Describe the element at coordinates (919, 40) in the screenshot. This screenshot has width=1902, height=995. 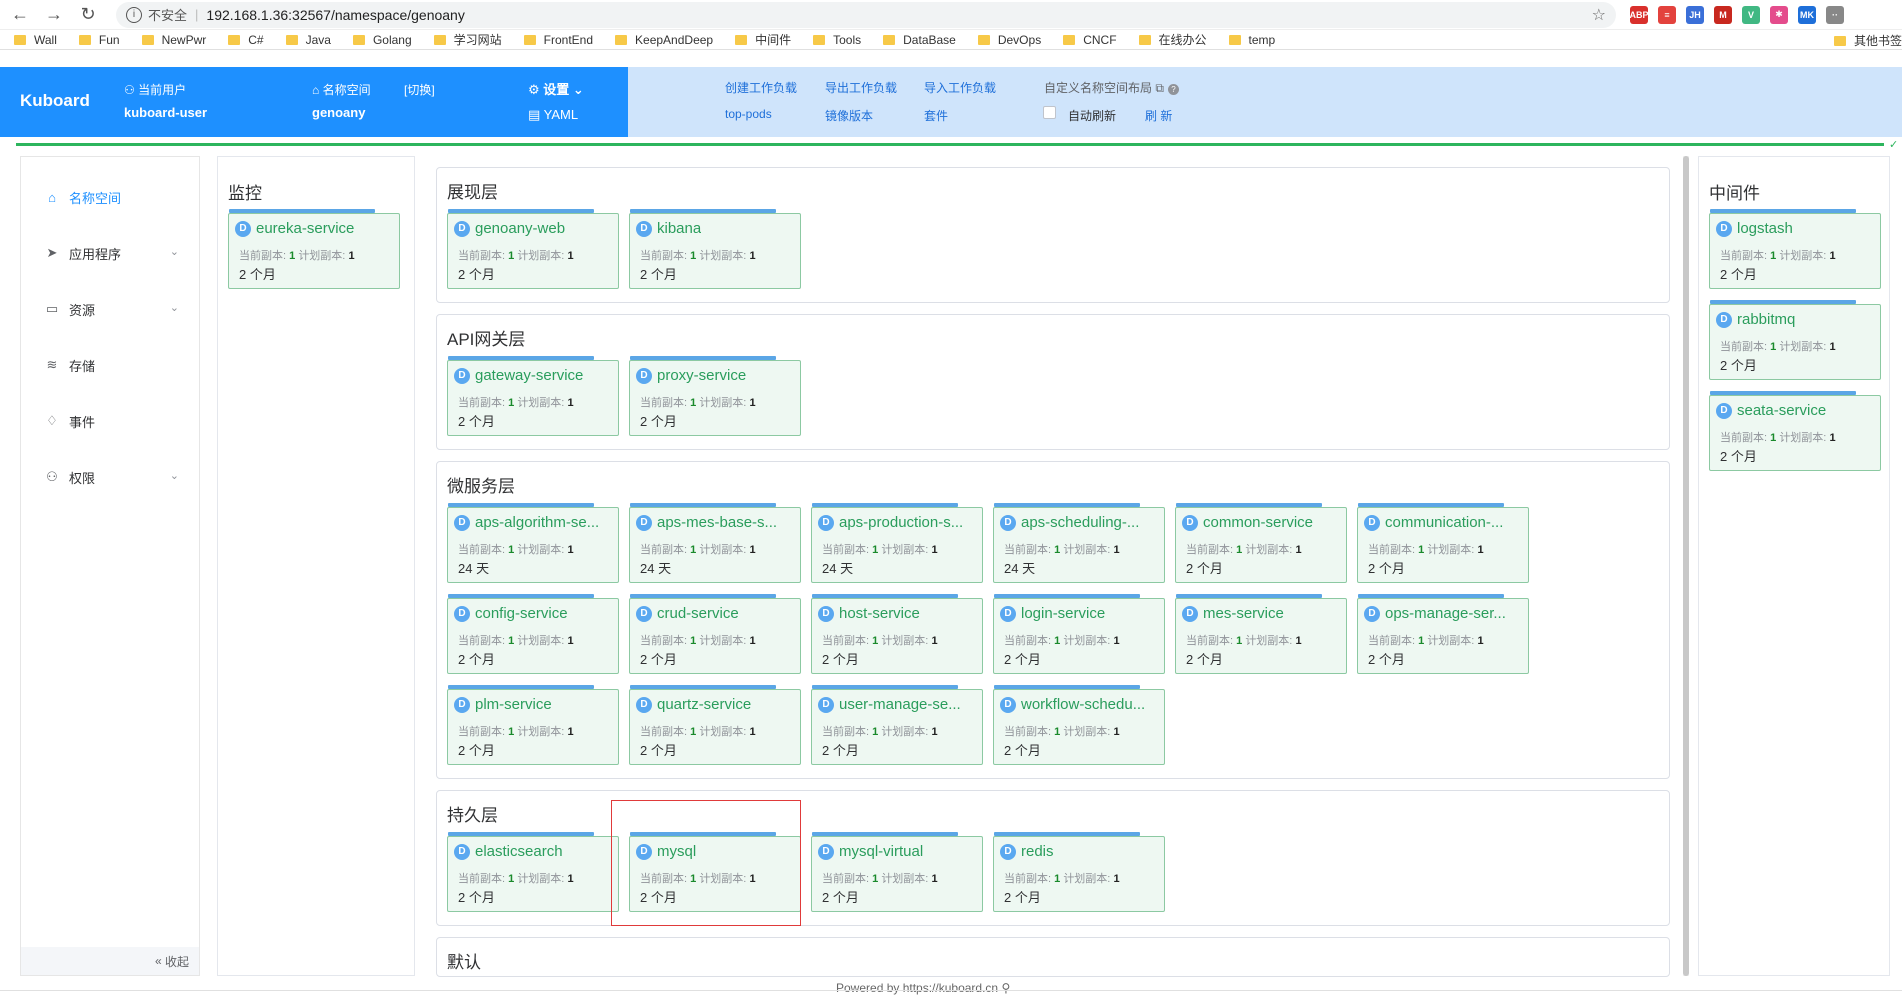
I see `bookmark-folder: DataBase` at that location.